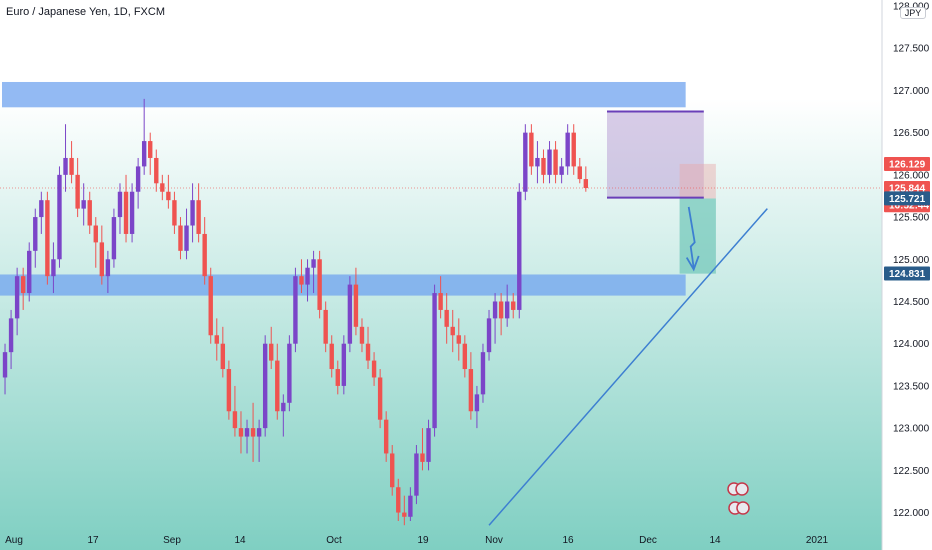 Image resolution: width=932 pixels, height=550 pixels. Describe the element at coordinates (697, 236) in the screenshot. I see `projection-box` at that location.